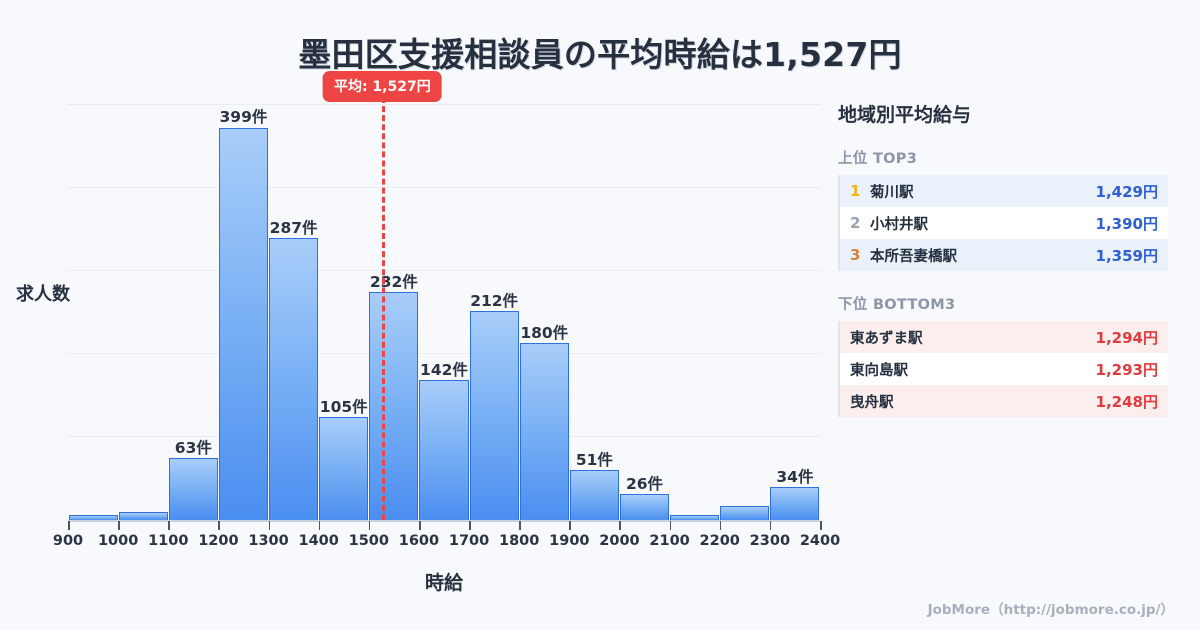 The width and height of the screenshot is (1200, 630). I want to click on top3-label: 上位 TOP3, so click(878, 159).